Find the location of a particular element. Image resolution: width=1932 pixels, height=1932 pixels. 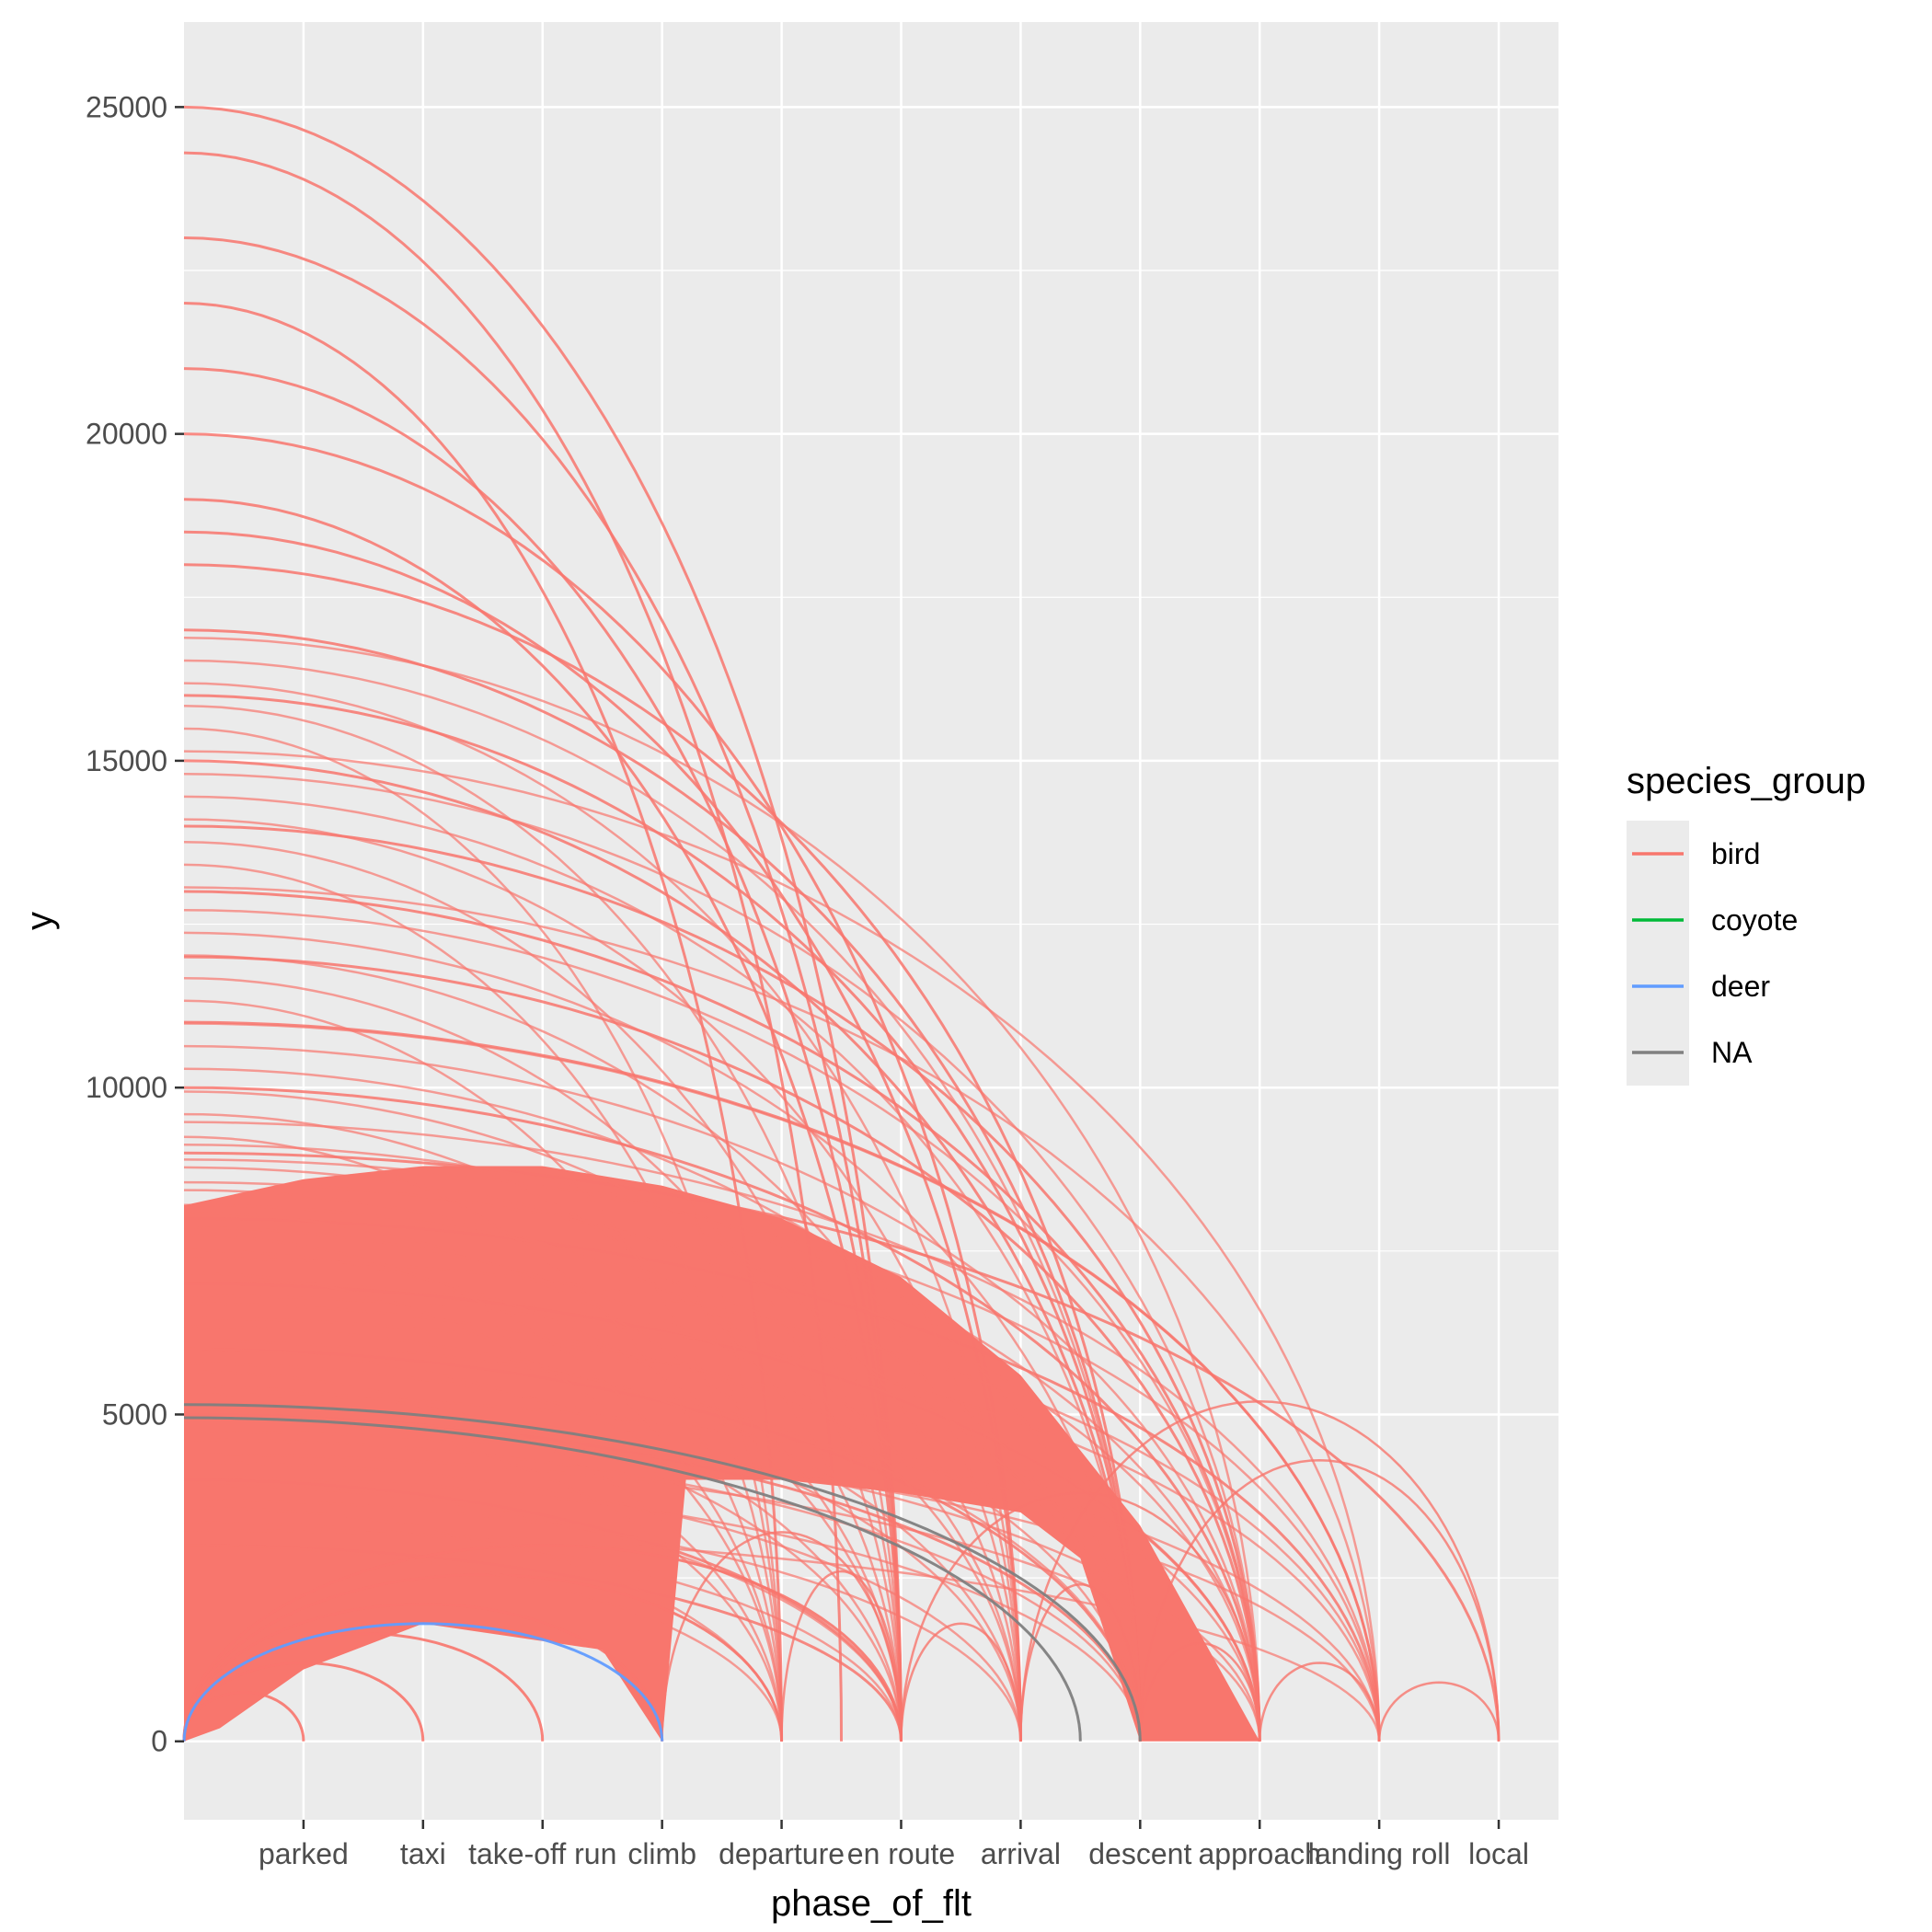

y-axis-title: y is located at coordinates (39, 921).